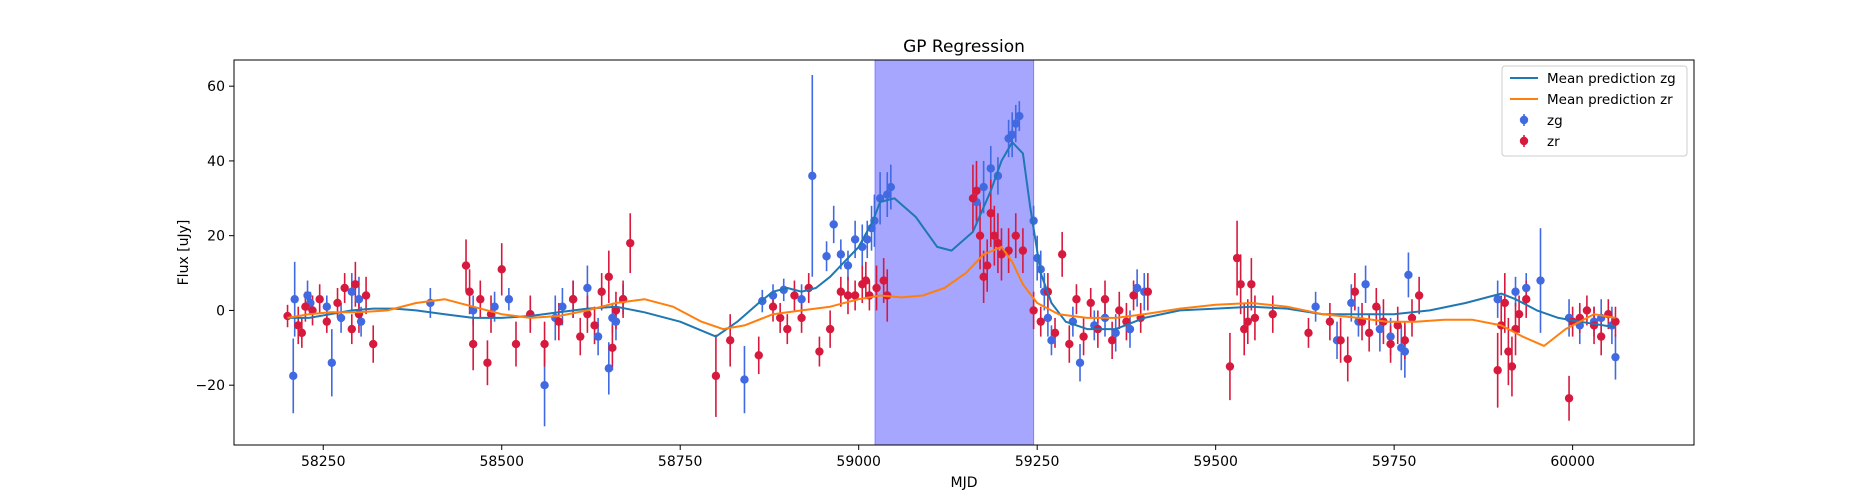 Image resolution: width=1875 pixels, height=500 pixels. What do you see at coordinates (964, 47) in the screenshot?
I see `chart-title: GP Regression` at bounding box center [964, 47].